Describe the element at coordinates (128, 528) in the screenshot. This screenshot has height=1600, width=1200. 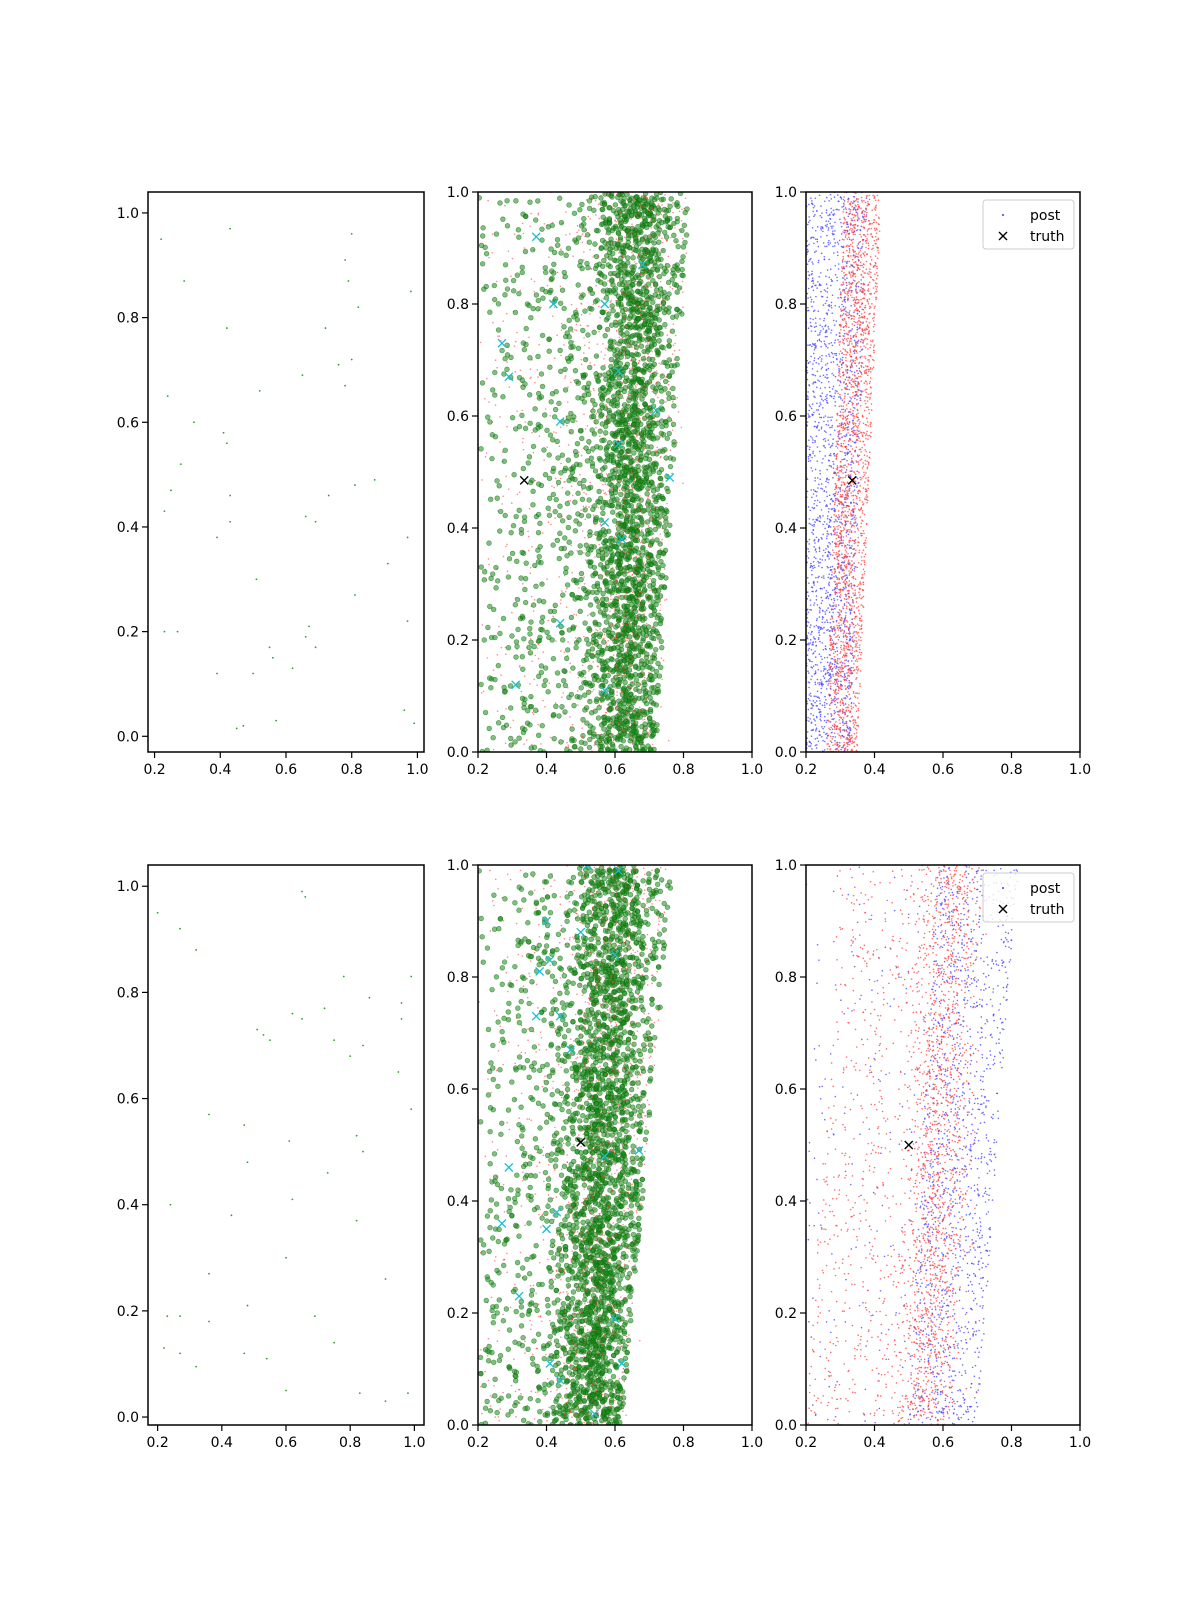
I see `y-tick-label: 0.4` at that location.